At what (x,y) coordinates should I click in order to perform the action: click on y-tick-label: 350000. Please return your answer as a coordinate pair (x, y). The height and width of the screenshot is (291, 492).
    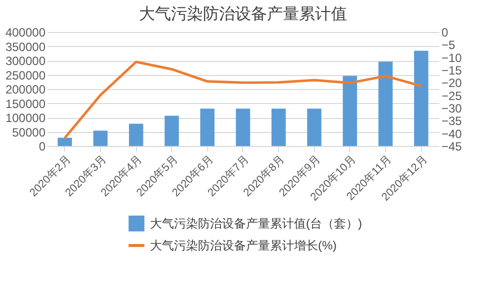
    Looking at the image, I should click on (25, 47).